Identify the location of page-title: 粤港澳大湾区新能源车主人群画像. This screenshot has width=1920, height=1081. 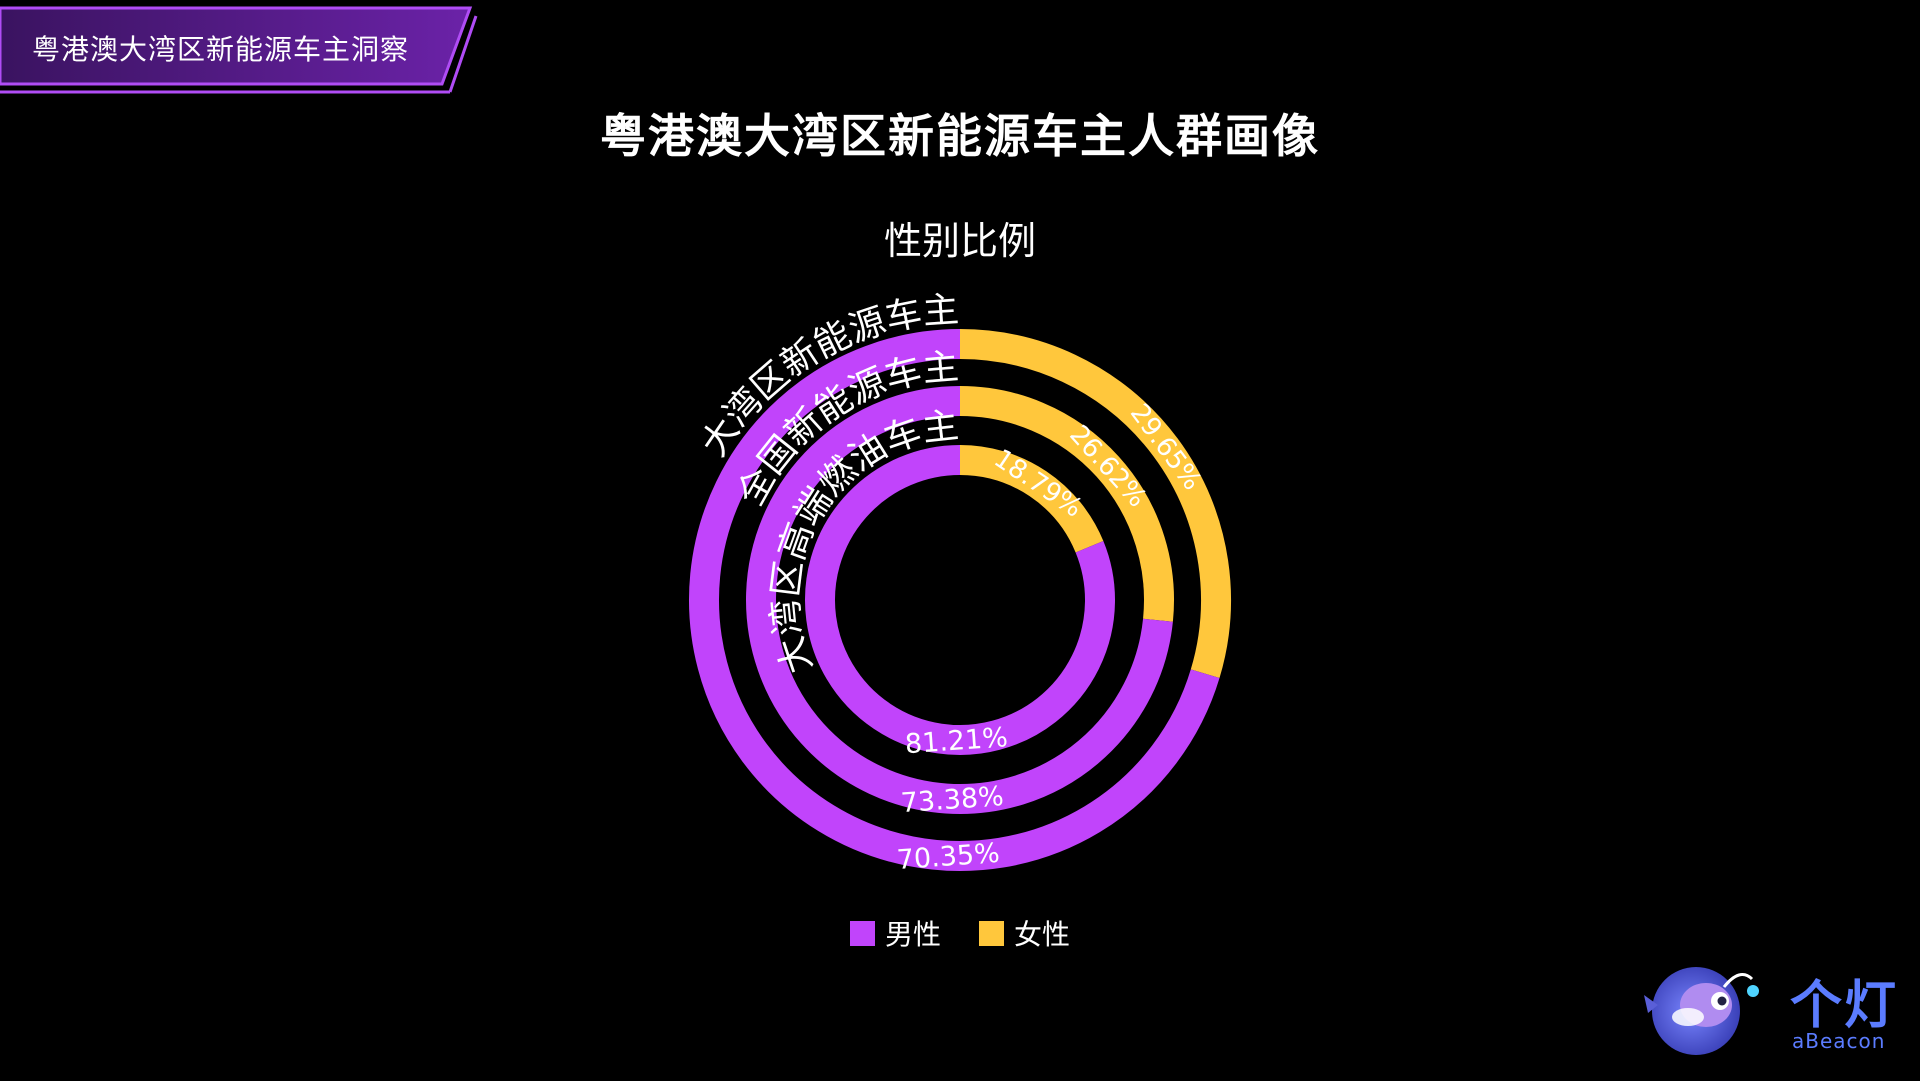
(960, 136).